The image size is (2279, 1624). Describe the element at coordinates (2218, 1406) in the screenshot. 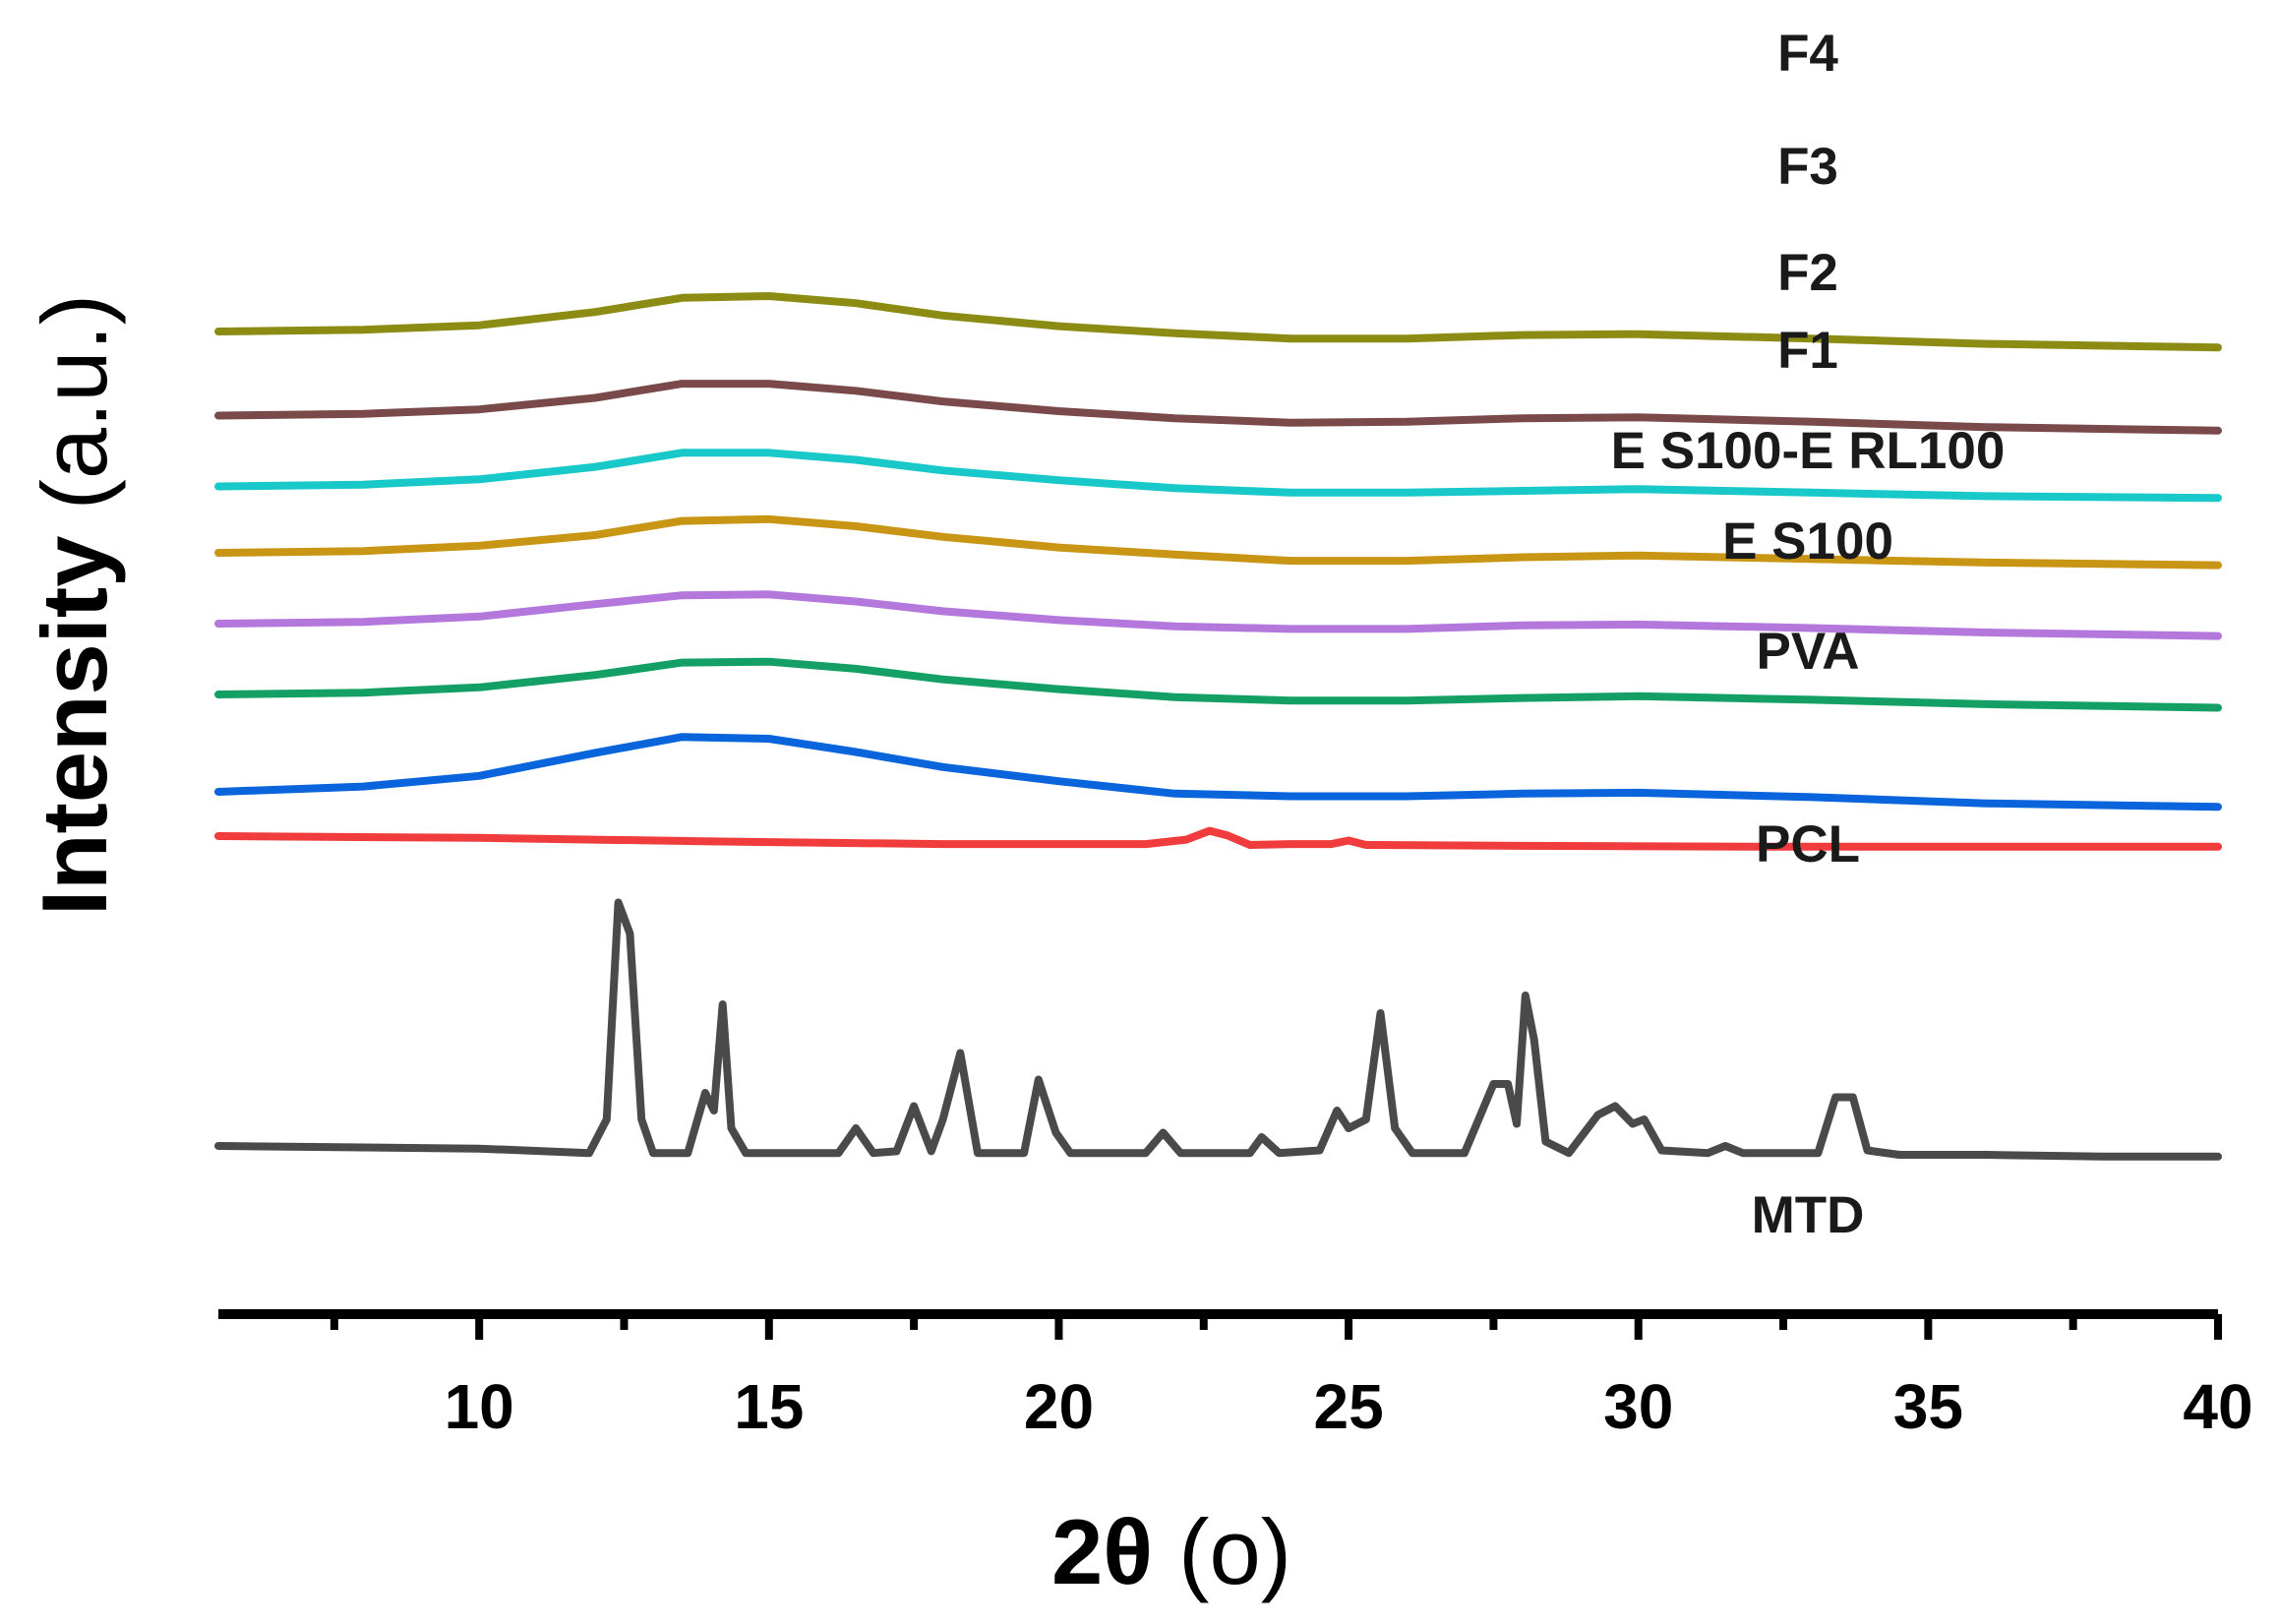

I see `x-tick-label-40: 40` at that location.